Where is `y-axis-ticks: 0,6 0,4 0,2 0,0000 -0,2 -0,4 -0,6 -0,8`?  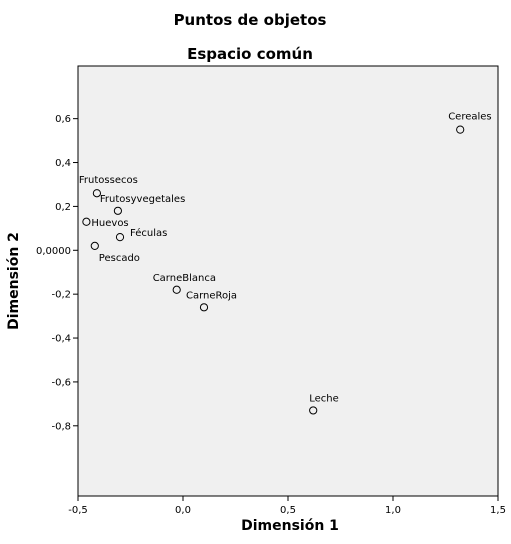 y-axis-ticks: 0,6 0,4 0,2 0,0000 -0,2 -0,4 -0,6 -0,8 is located at coordinates (57, 273).